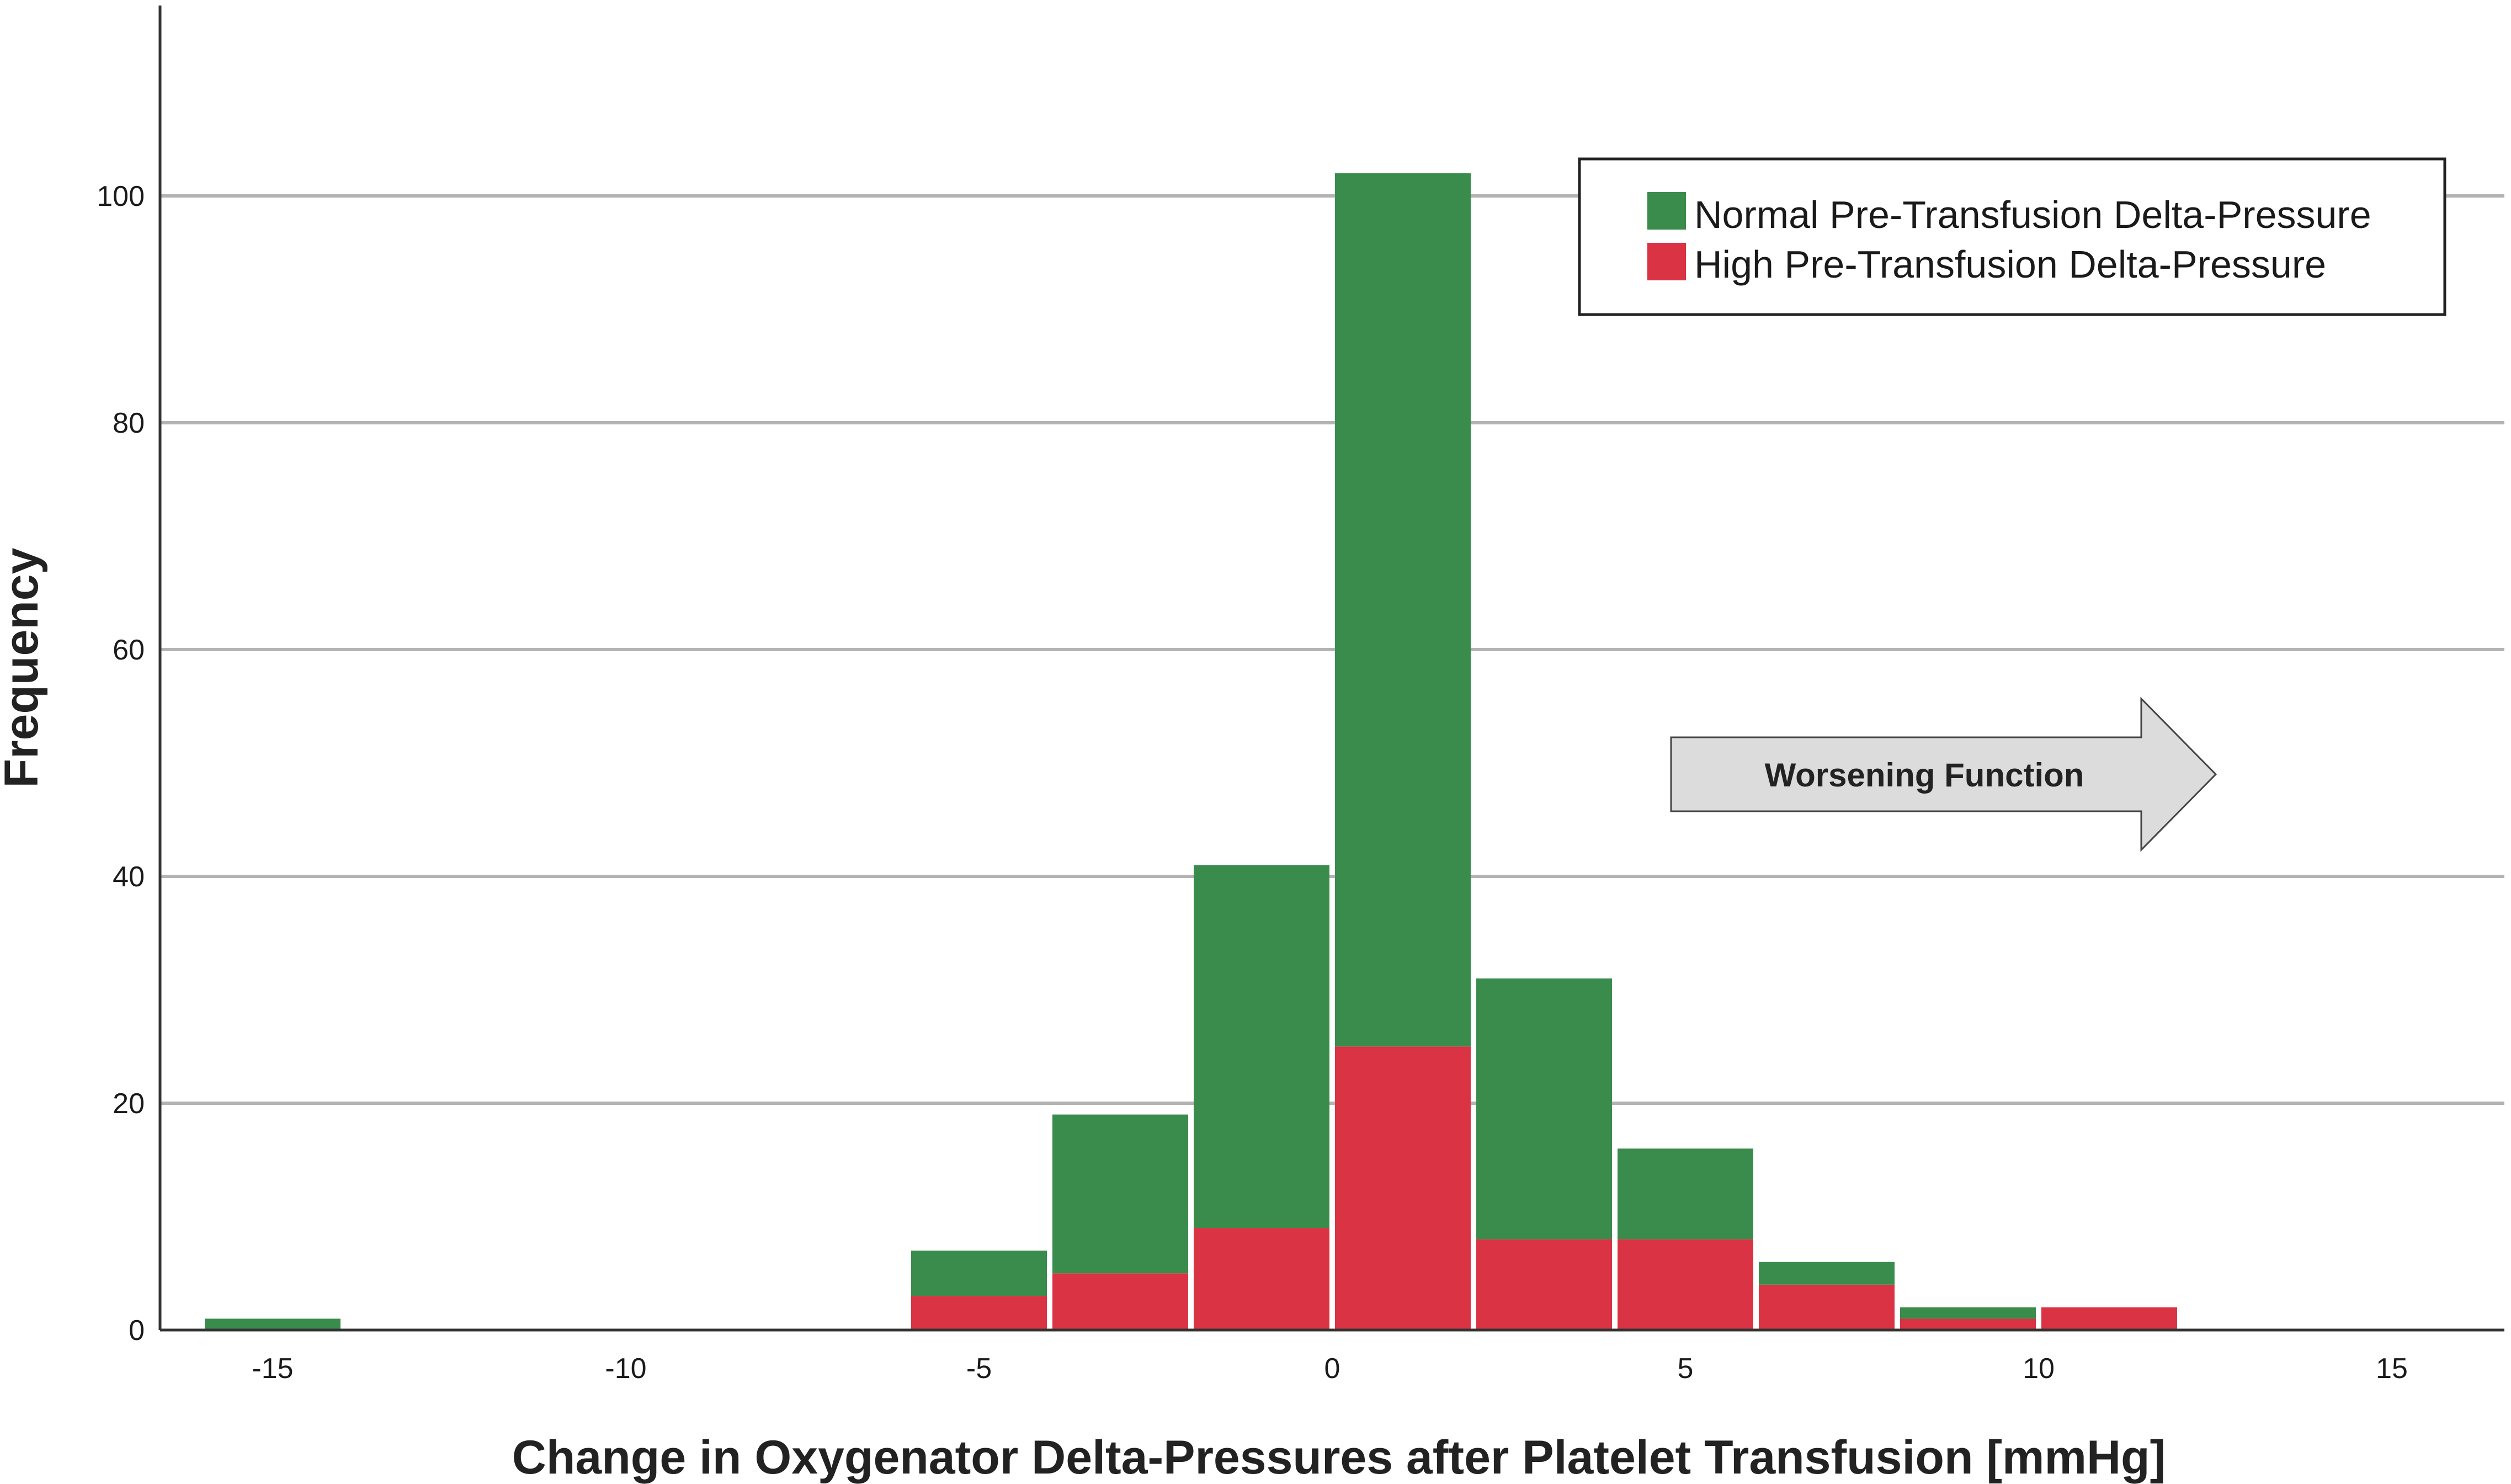  I want to click on y-tick-label-0: 0, so click(137, 1331).